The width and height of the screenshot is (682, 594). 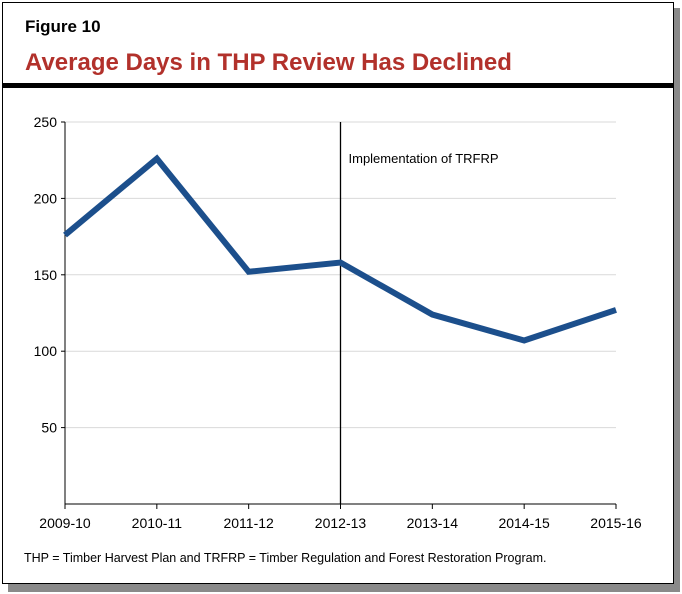 I want to click on x-tick-label: 2013-14, so click(x=433, y=523).